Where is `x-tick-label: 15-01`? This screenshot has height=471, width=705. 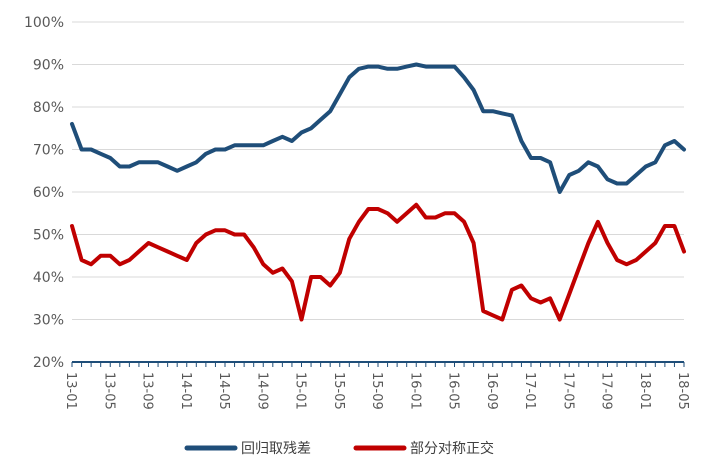 x-tick-label: 15-01 is located at coordinates (300, 391).